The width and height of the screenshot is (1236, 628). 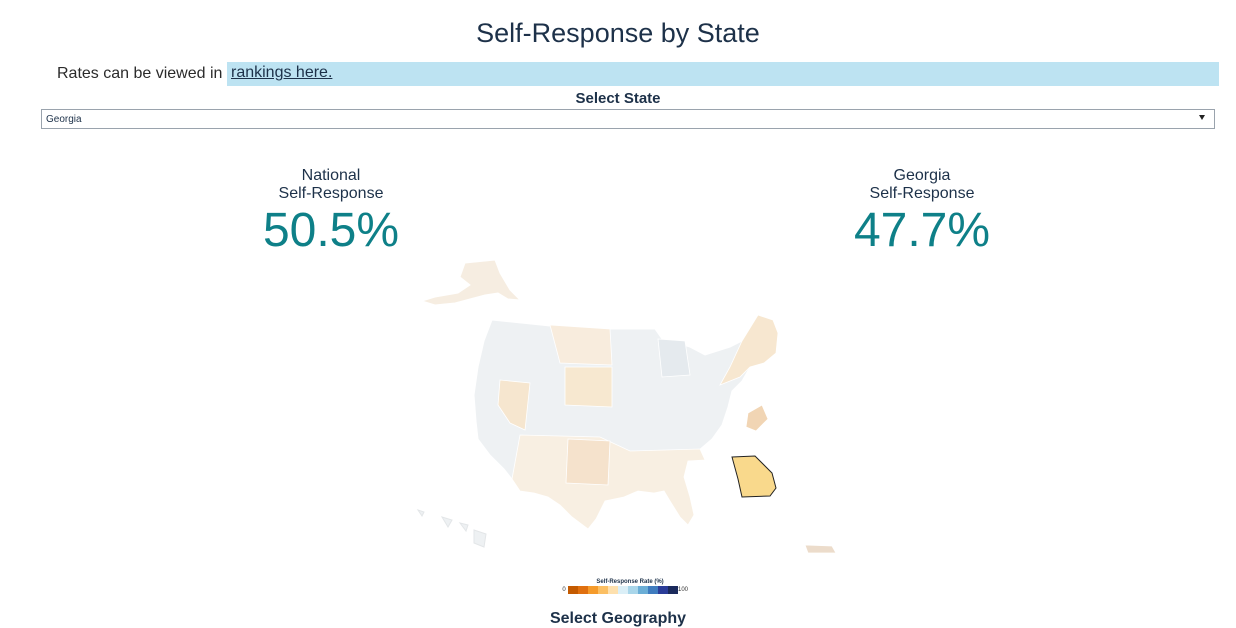 I want to click on rates-link-highlight, so click(x=723, y=74).